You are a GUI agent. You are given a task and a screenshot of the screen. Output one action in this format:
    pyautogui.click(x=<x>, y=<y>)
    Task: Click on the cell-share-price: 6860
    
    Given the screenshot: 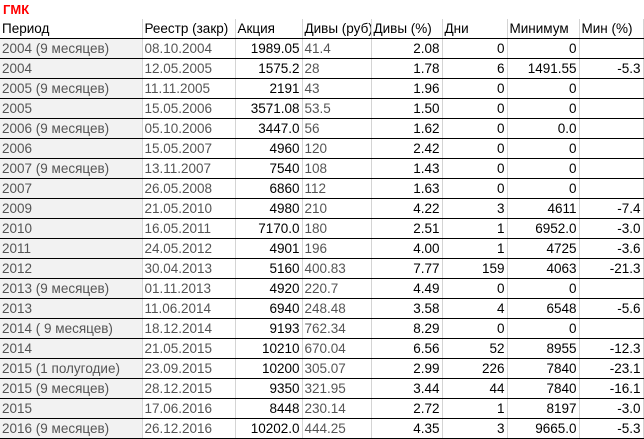 What is the action you would take?
    pyautogui.click(x=269, y=188)
    